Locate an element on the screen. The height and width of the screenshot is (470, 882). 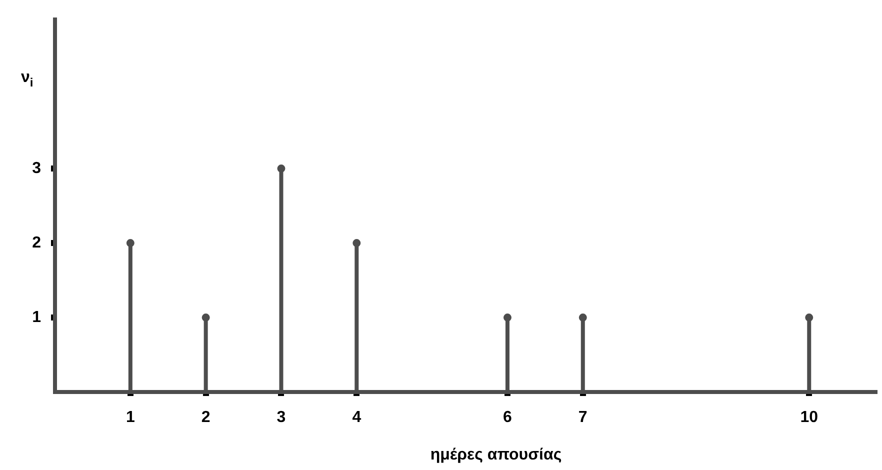
y-tick-label: 3 is located at coordinates (37, 168).